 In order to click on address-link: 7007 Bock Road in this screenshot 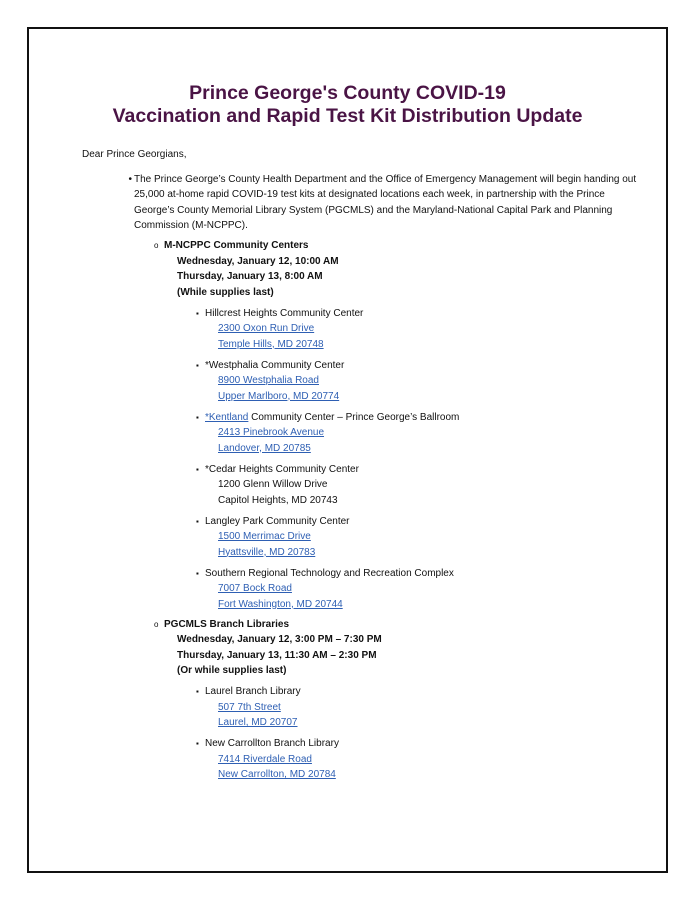, I will do `click(255, 588)`.